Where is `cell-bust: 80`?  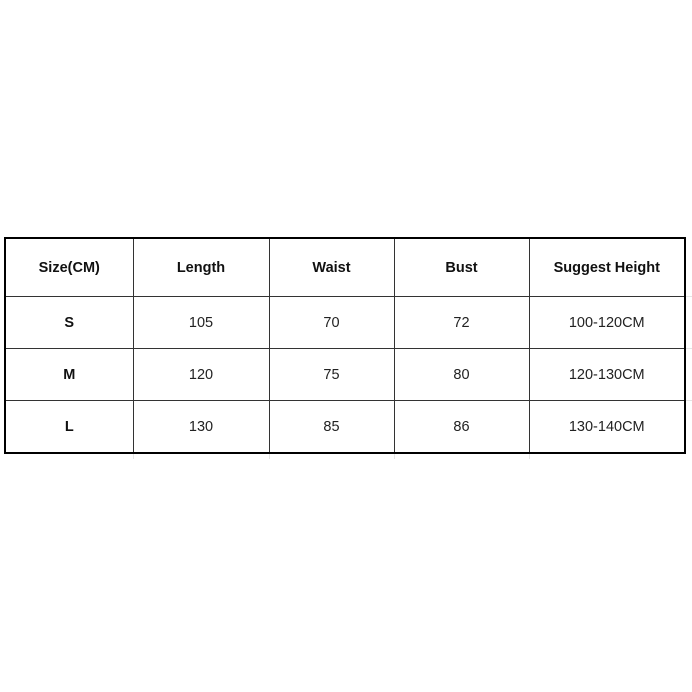 cell-bust: 80 is located at coordinates (461, 374).